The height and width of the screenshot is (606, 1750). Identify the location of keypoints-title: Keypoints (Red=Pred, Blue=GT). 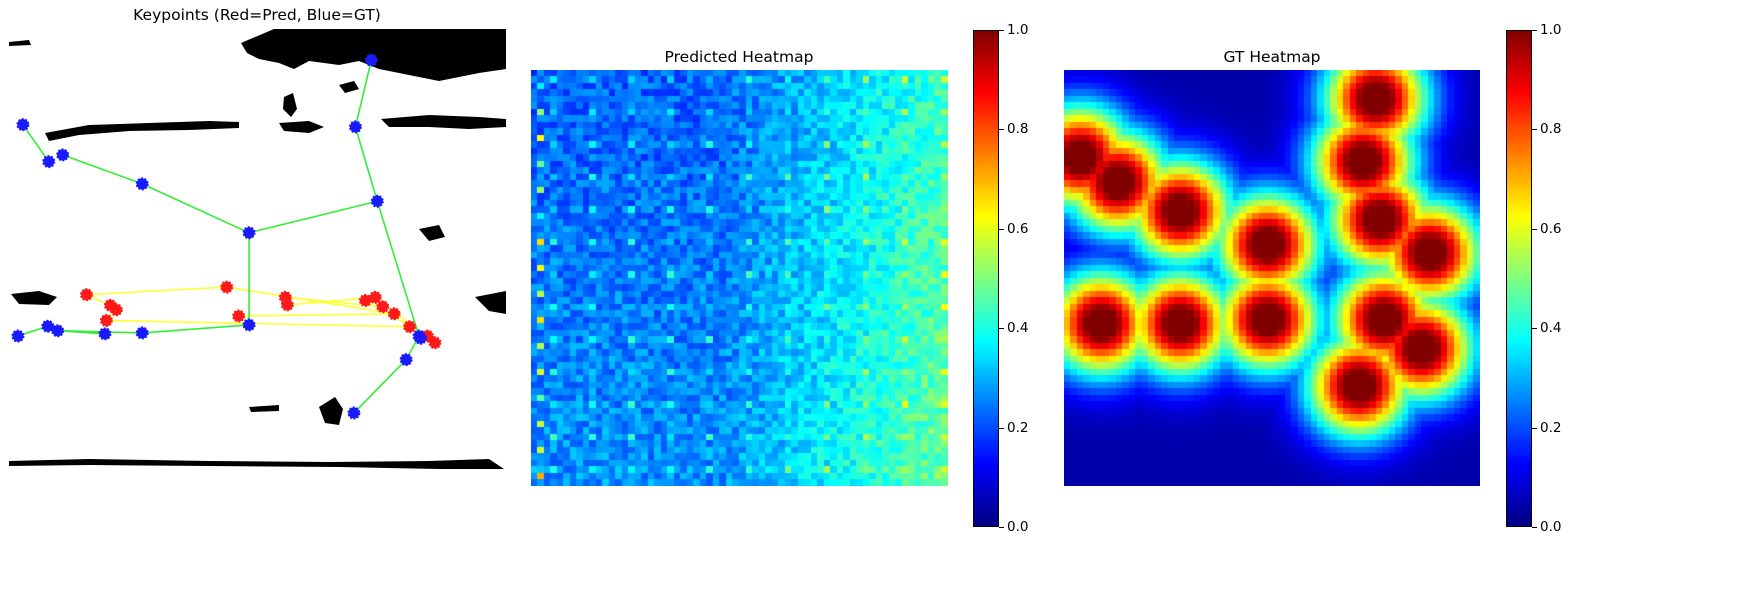
(257, 15).